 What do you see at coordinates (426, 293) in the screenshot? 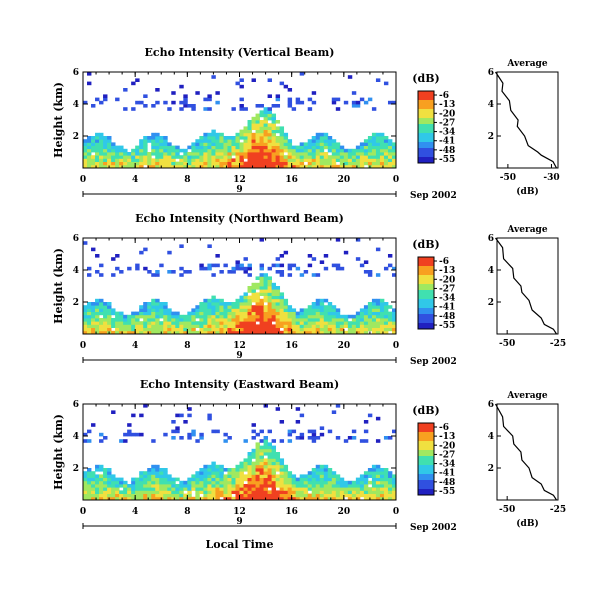
I see `colorbar-frame` at bounding box center [426, 293].